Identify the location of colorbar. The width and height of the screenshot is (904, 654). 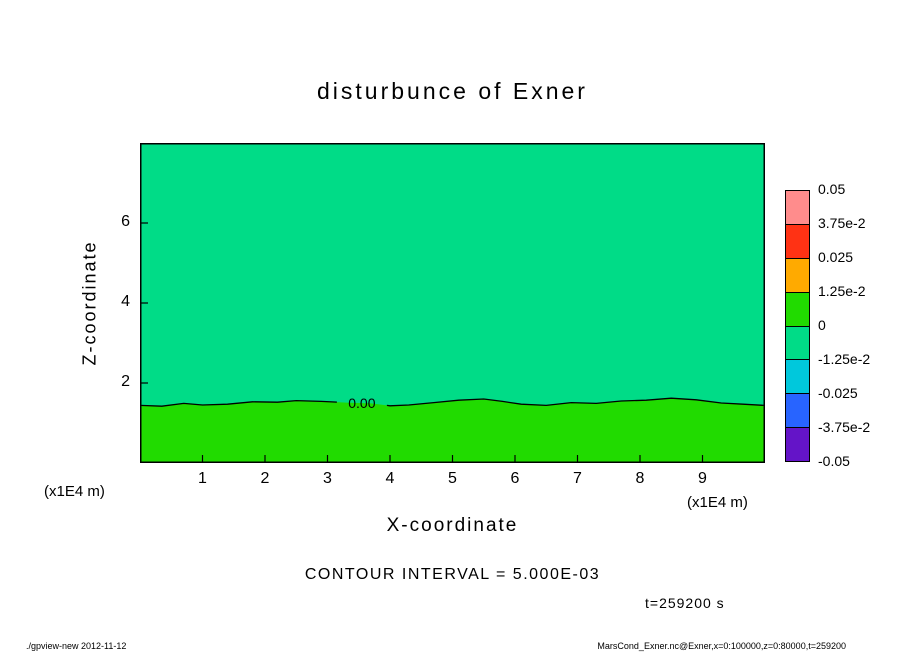
(797, 326).